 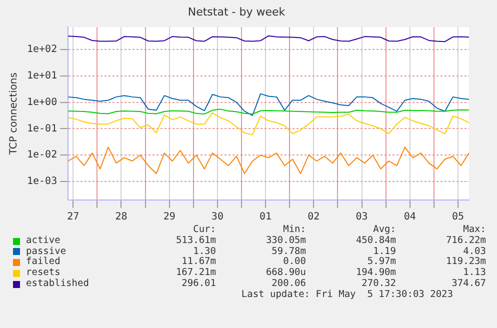 I want to click on x-tick-label: 05, so click(x=458, y=217).